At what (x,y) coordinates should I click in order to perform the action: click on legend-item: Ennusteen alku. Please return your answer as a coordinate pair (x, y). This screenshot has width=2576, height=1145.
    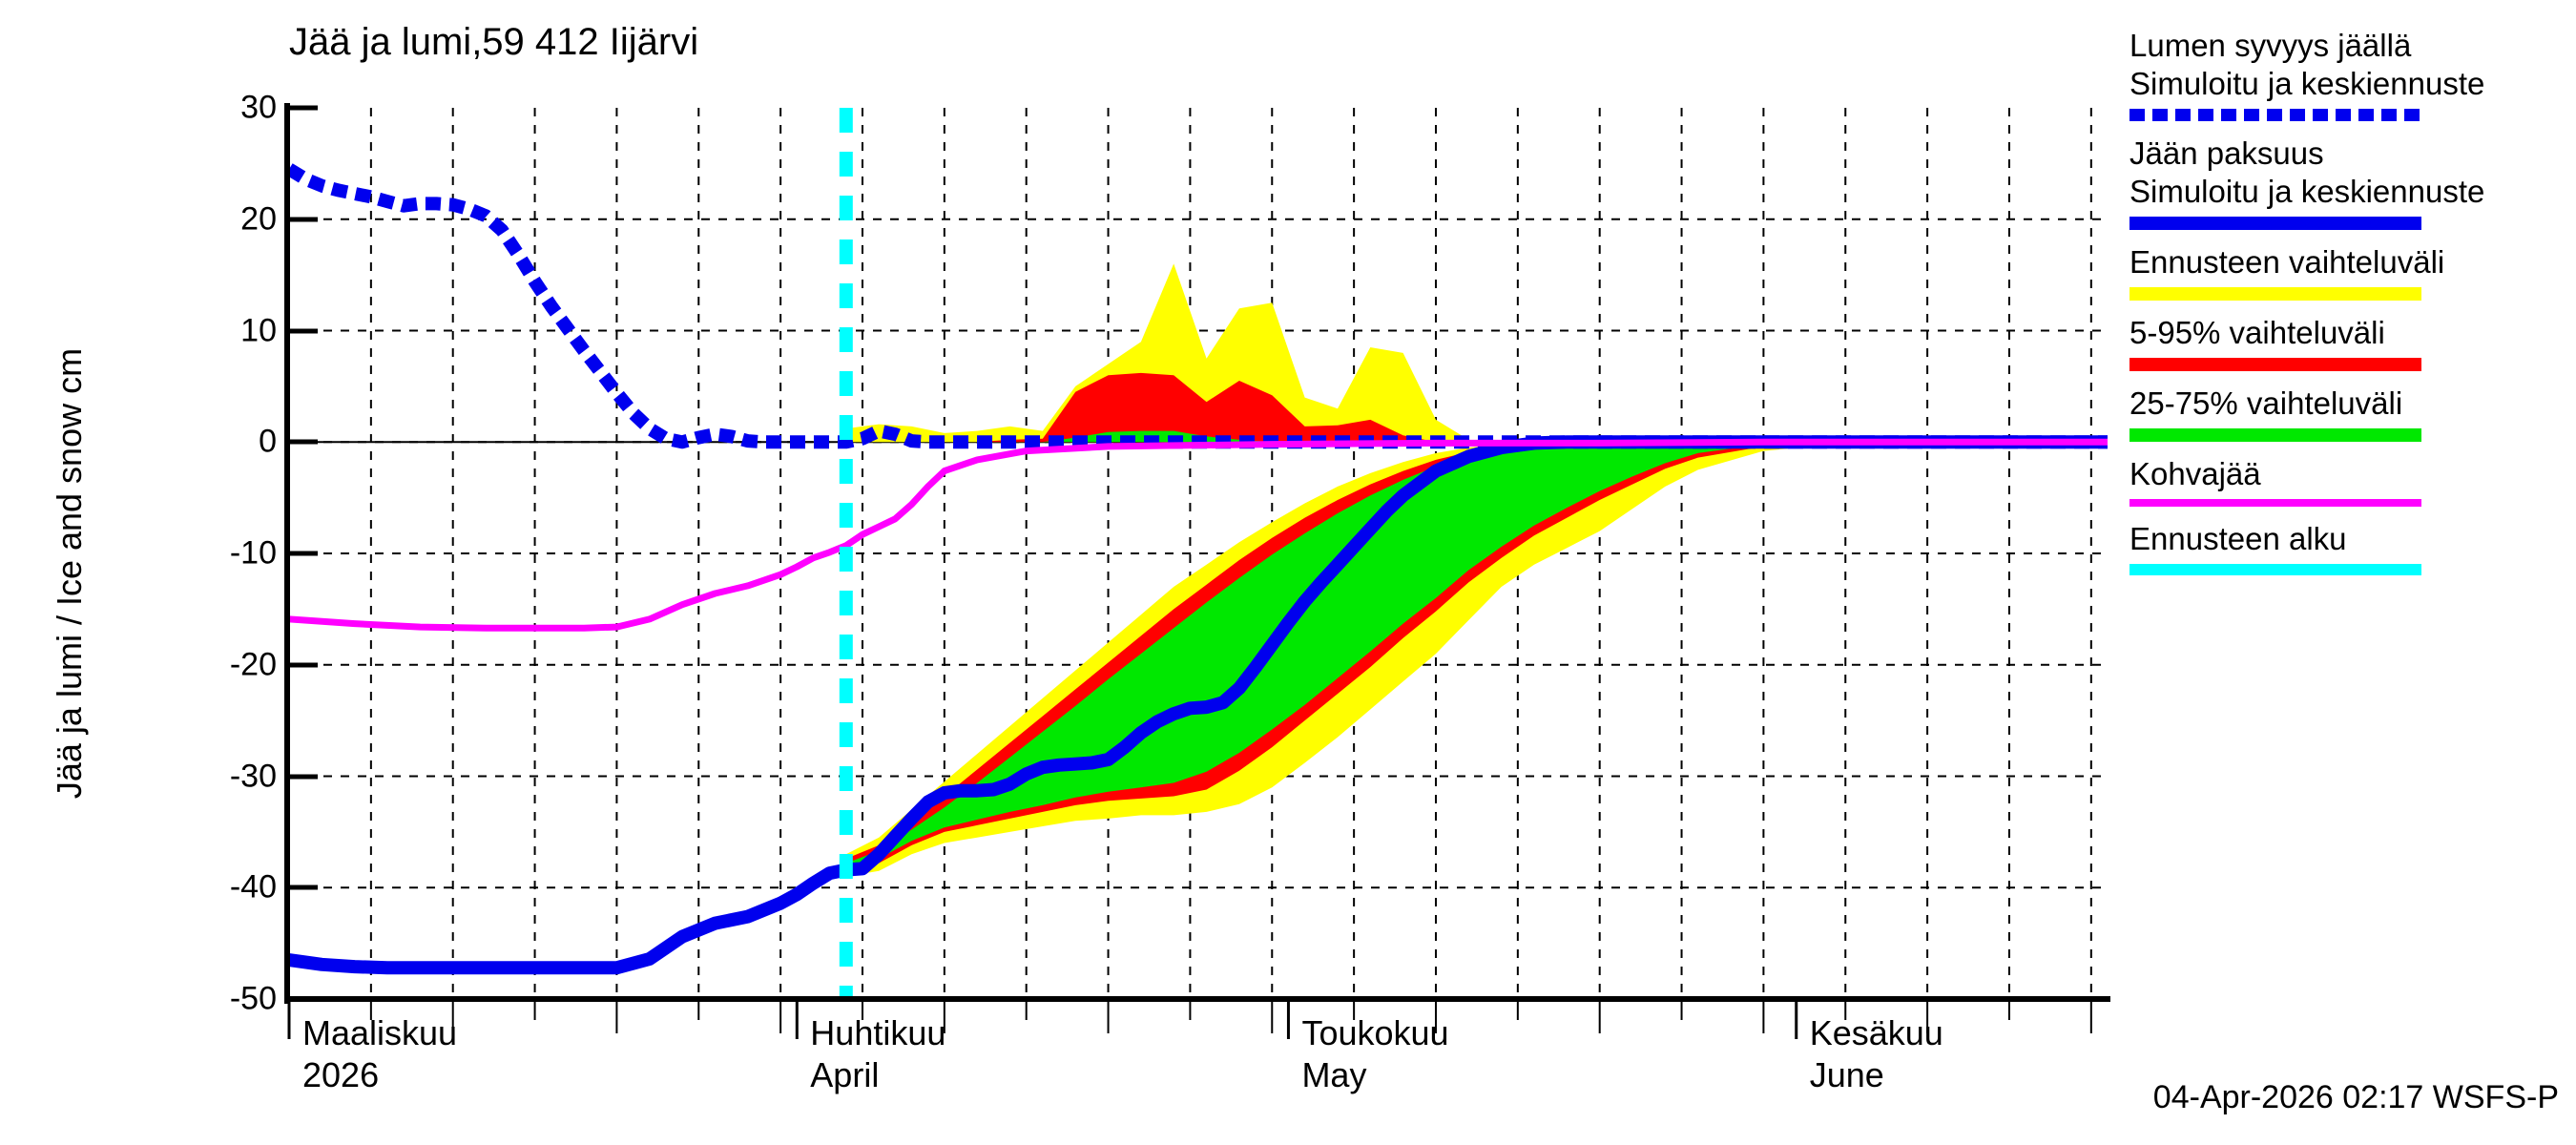
    Looking at the image, I should click on (2352, 547).